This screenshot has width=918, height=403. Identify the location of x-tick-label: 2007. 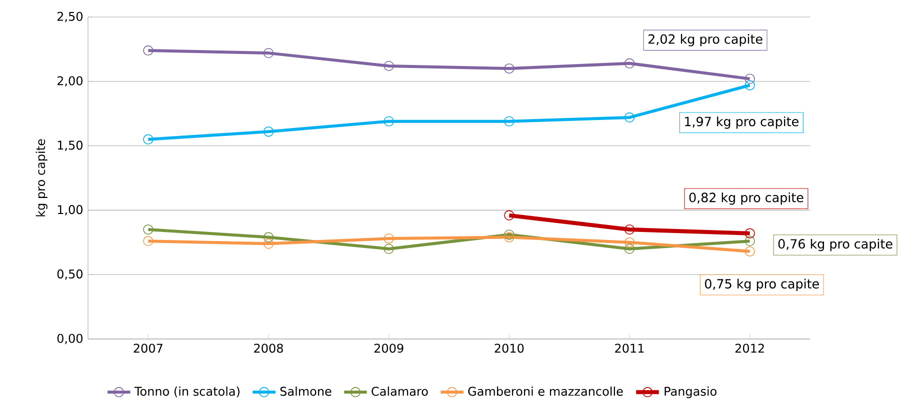
(148, 348).